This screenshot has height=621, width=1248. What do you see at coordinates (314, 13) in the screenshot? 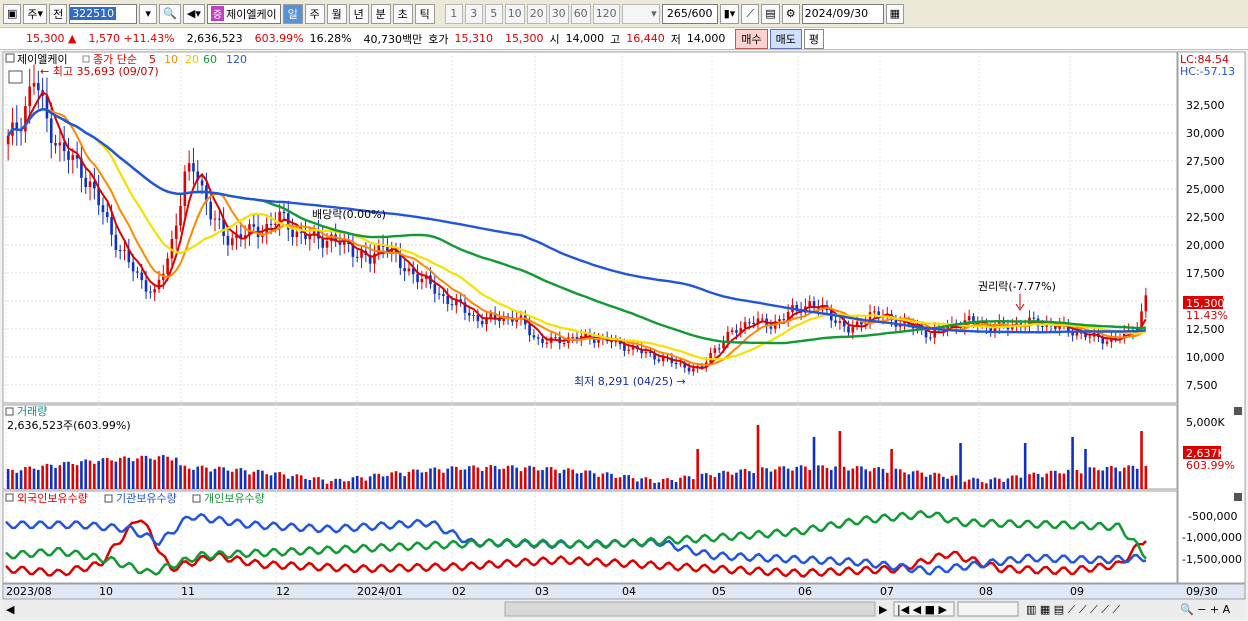
I see `period-week: 주` at bounding box center [314, 13].